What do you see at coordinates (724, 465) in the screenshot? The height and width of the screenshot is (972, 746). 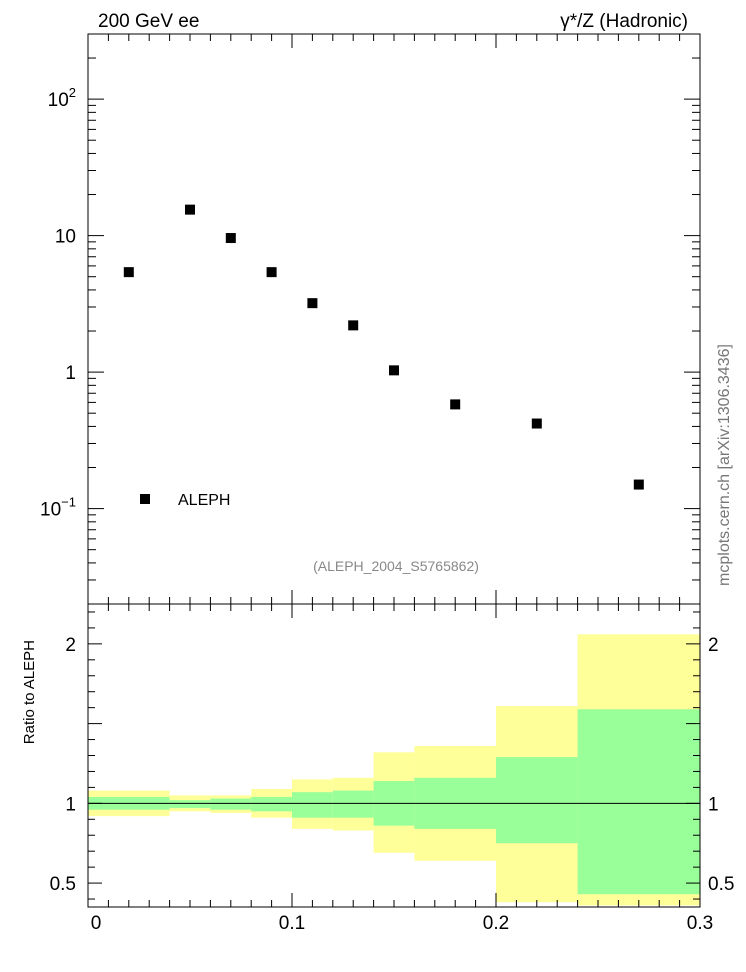 I see `watermark-label: mcplots.cern.ch [arXiv:1306.3436]` at bounding box center [724, 465].